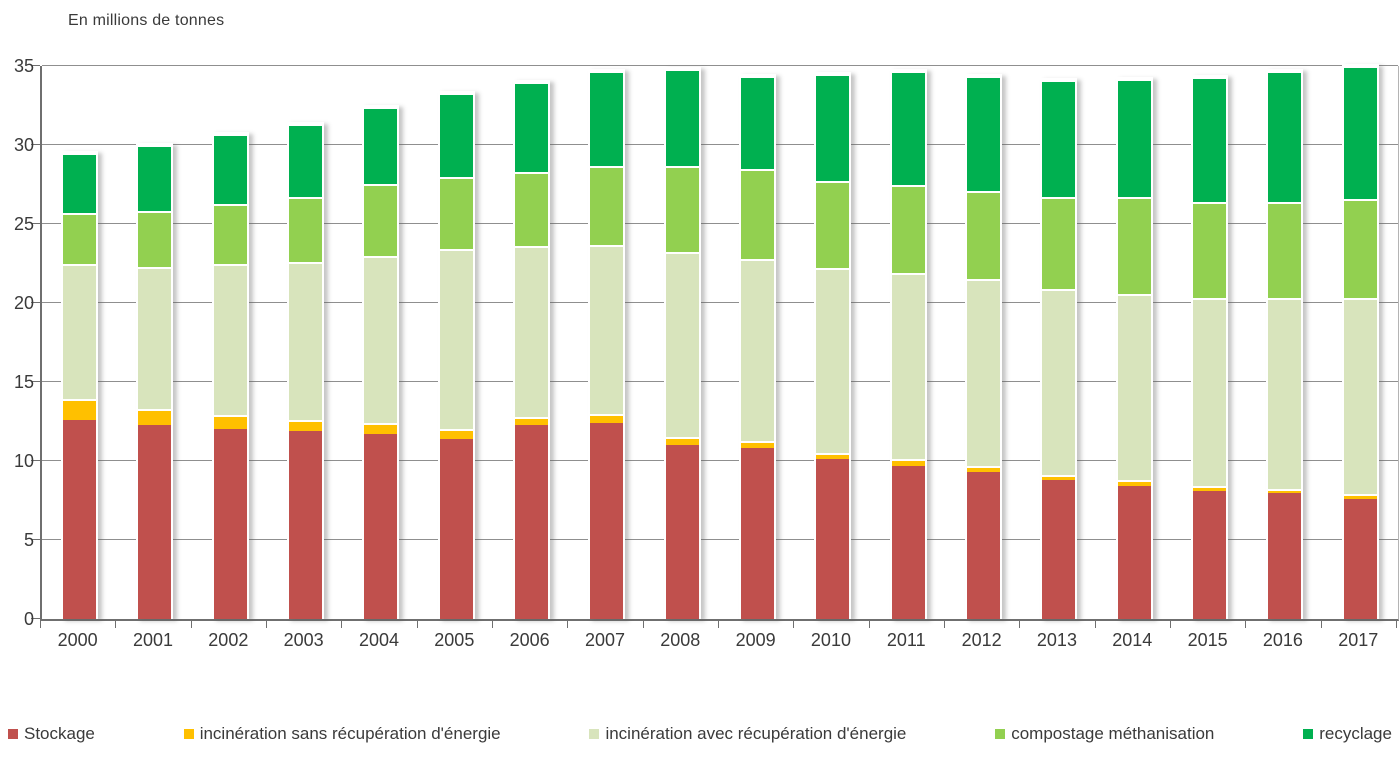  Describe the element at coordinates (1207, 640) in the screenshot. I see `x-axis-tick-label: 2015` at that location.